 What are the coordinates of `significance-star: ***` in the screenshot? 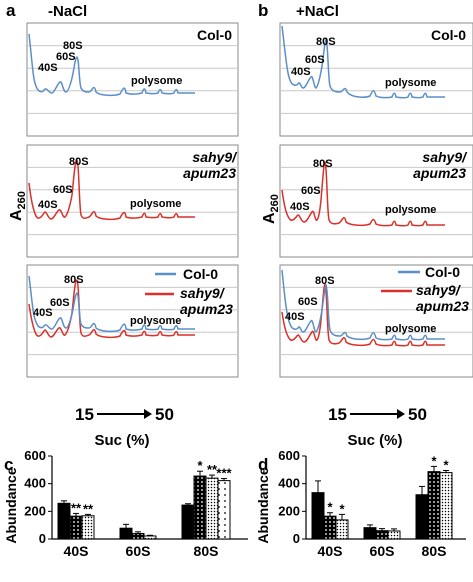 It's located at (224, 473).